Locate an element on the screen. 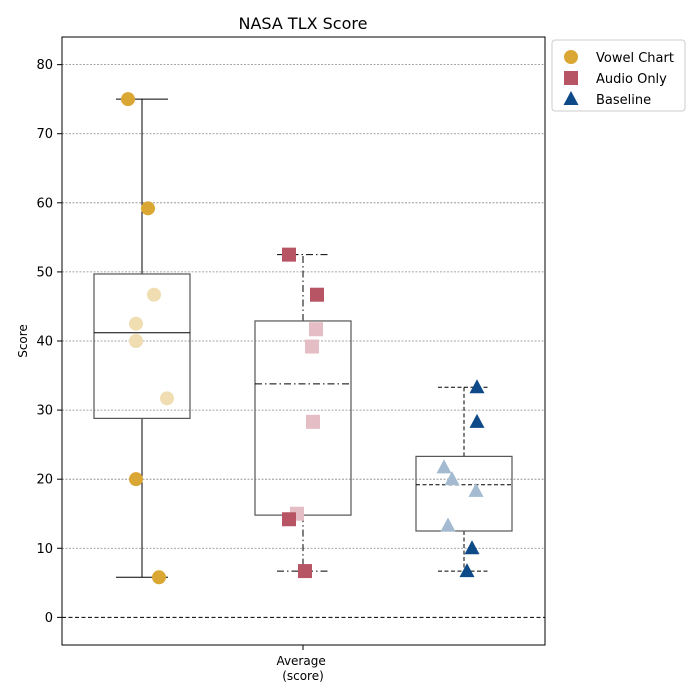  y-tick-label: 30 is located at coordinates (44, 411).